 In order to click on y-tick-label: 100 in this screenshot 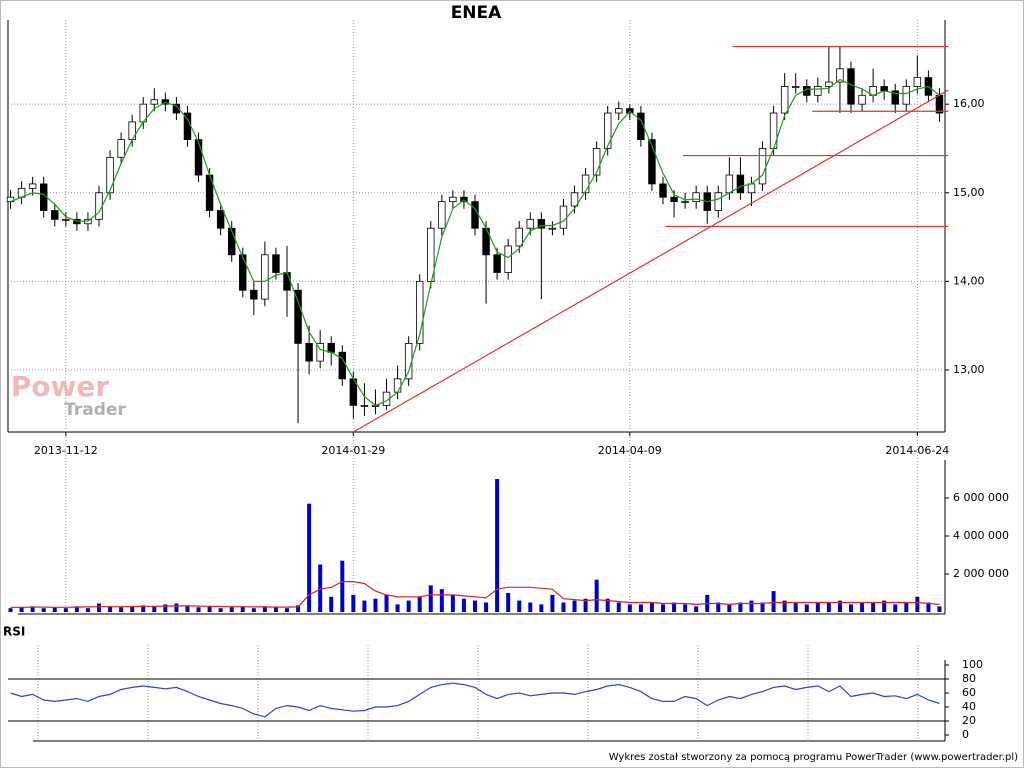, I will do `click(972, 664)`.